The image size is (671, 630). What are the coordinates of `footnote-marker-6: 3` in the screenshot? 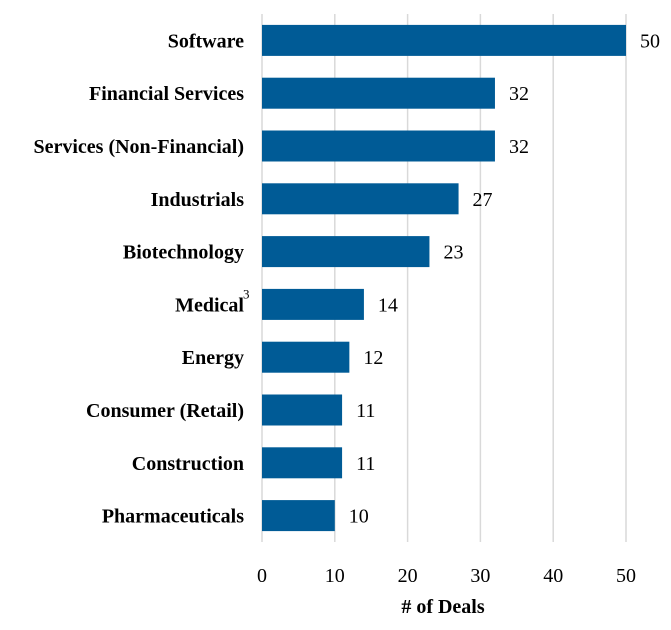 It's located at (246, 293).